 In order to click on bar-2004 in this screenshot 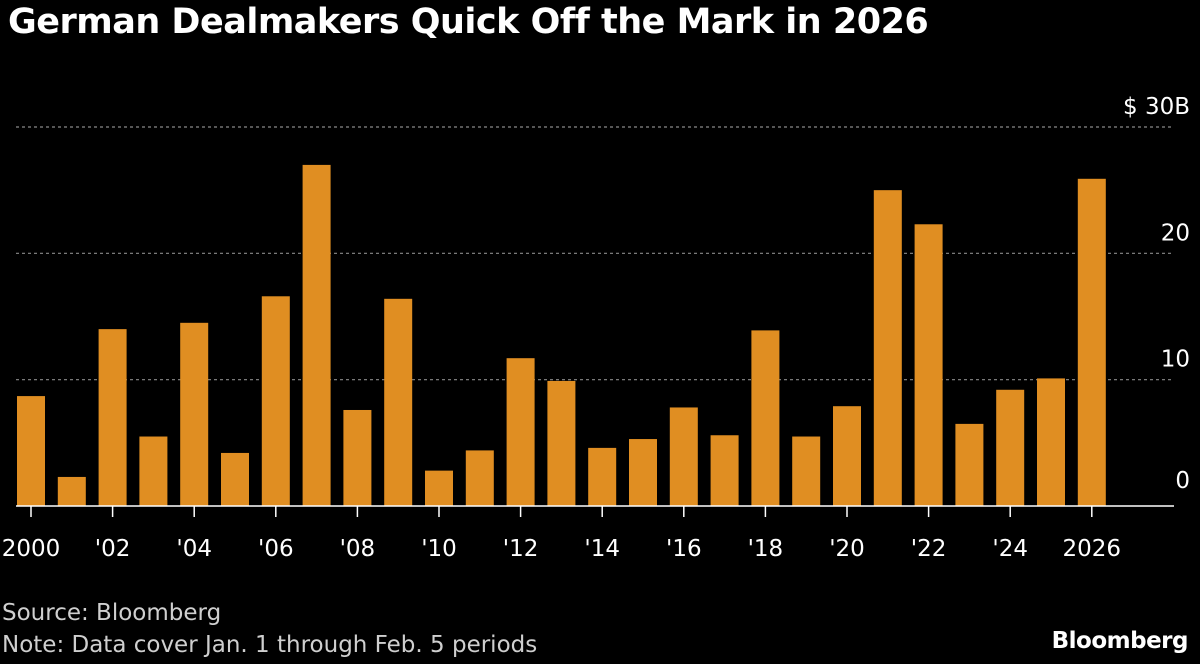, I will do `click(194, 414)`.